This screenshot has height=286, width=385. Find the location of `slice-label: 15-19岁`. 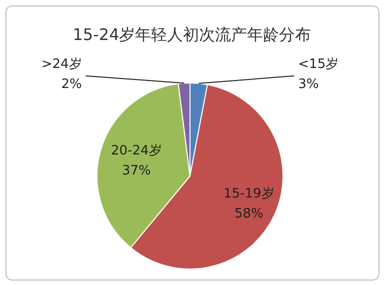

slice-label: 15-19岁 is located at coordinates (249, 194).